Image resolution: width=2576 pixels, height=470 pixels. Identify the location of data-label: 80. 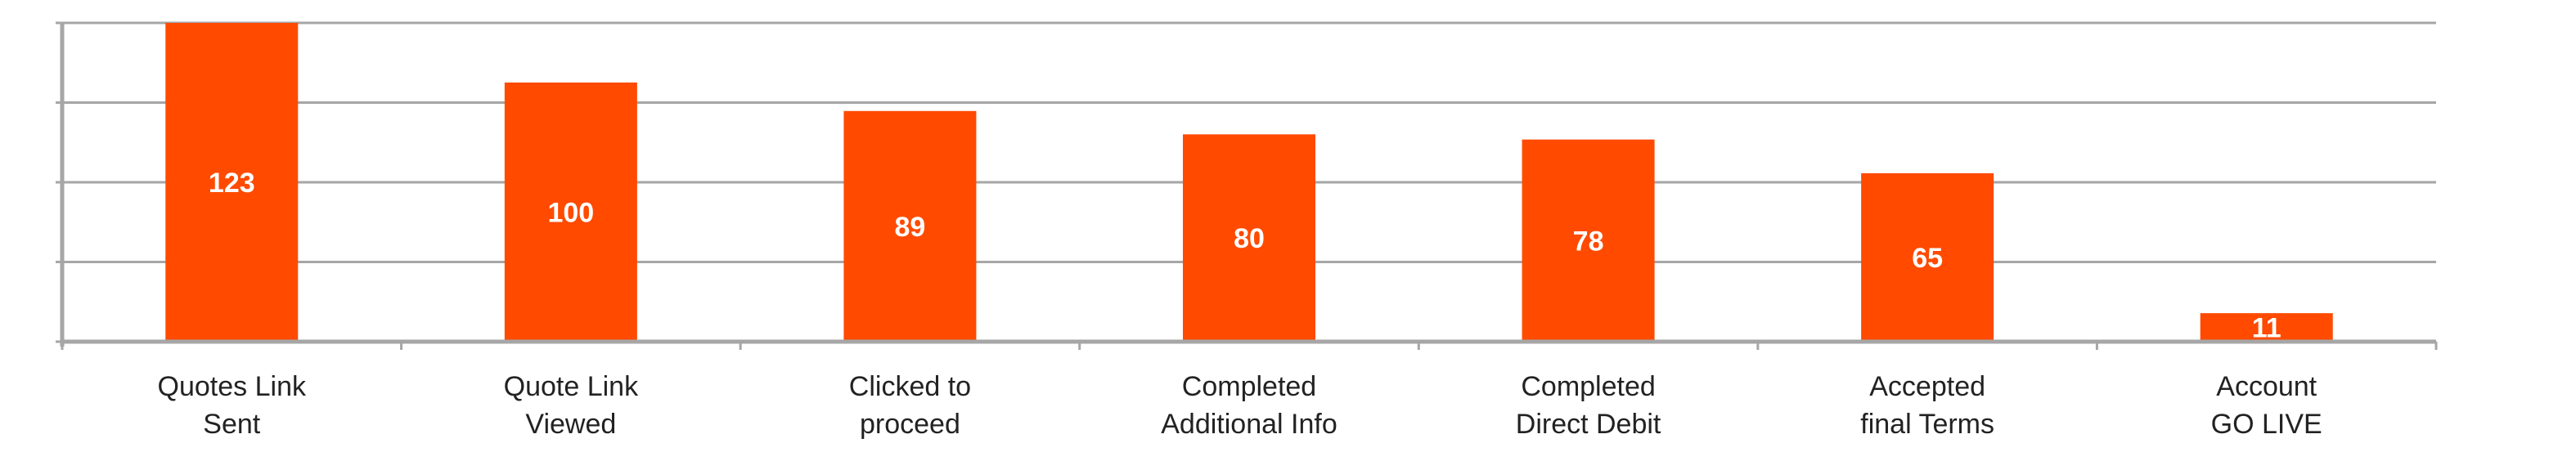
(1249, 238).